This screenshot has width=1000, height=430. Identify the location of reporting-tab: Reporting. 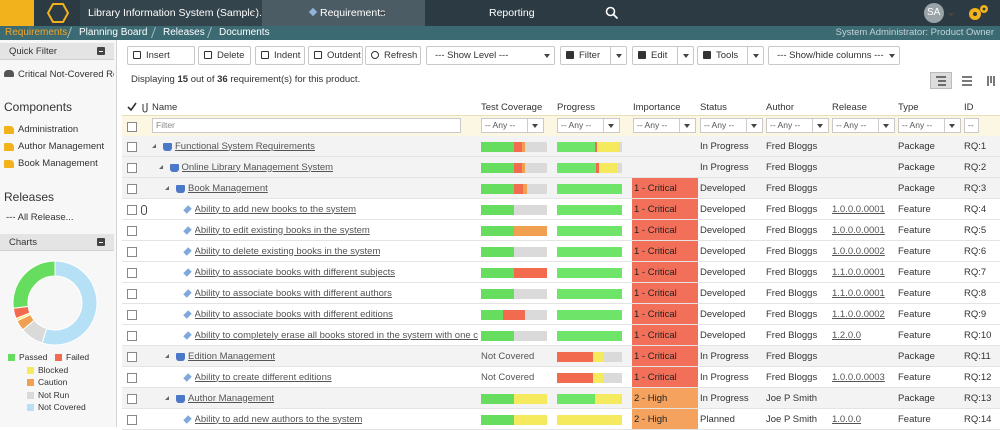
(512, 13).